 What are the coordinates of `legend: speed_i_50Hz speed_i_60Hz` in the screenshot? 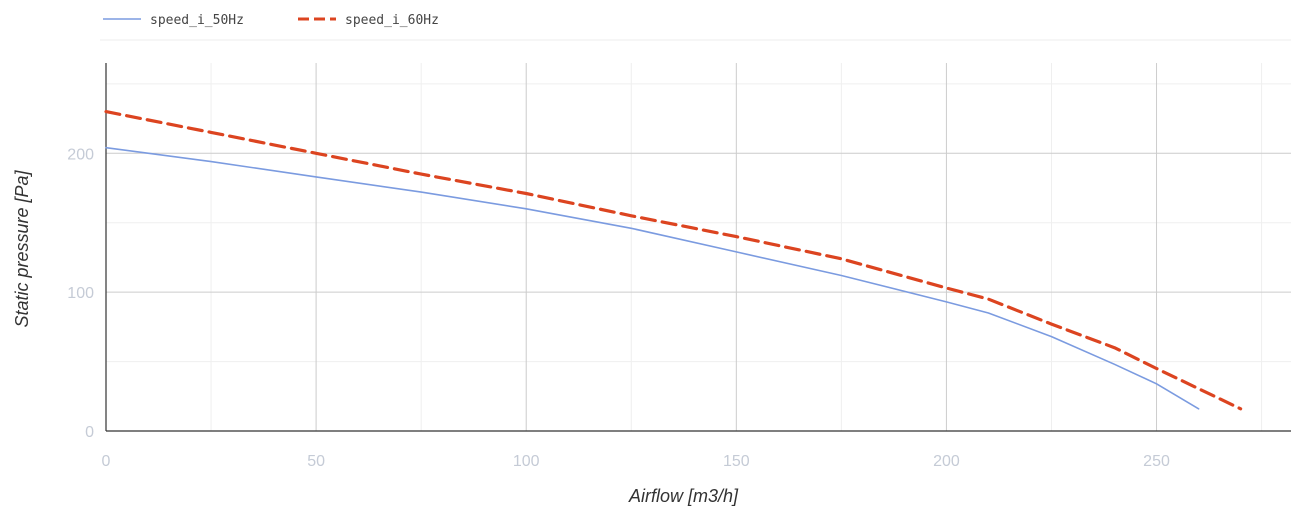 It's located at (695, 27).